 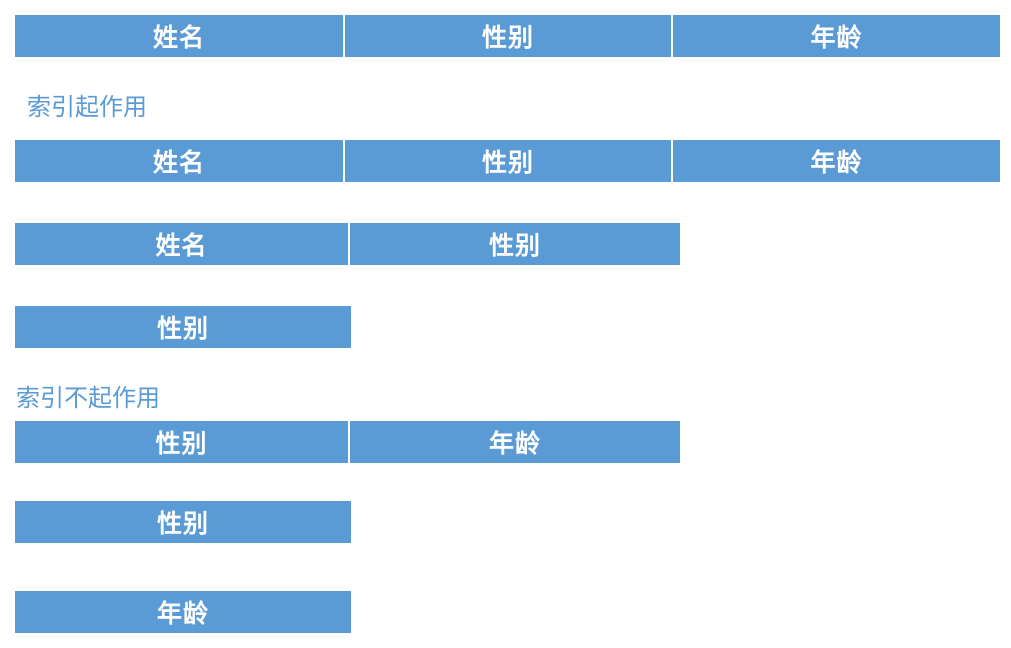 I want to click on query-row-name-gender: 姓名 性别, so click(x=347, y=244).